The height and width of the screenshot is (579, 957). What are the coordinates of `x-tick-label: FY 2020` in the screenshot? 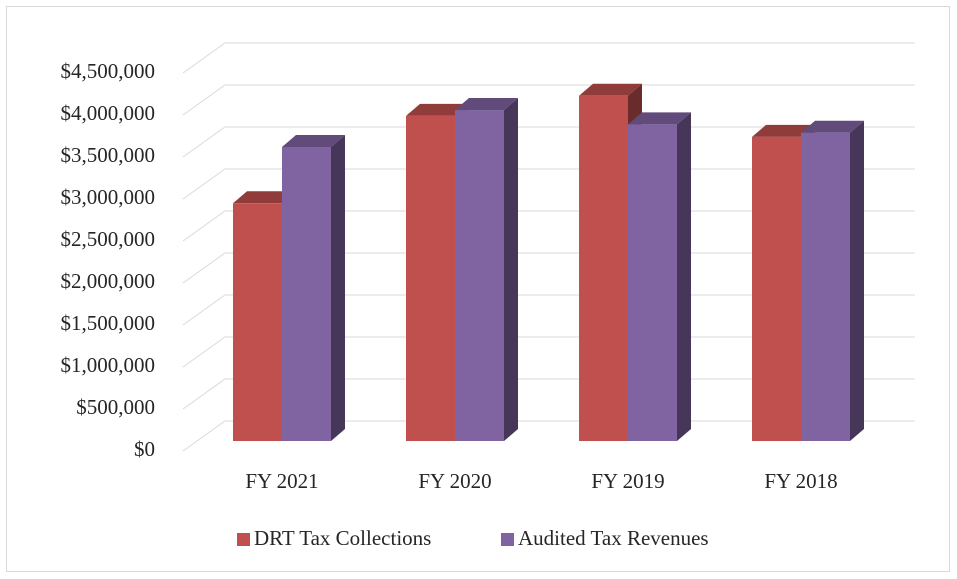 It's located at (454, 481).